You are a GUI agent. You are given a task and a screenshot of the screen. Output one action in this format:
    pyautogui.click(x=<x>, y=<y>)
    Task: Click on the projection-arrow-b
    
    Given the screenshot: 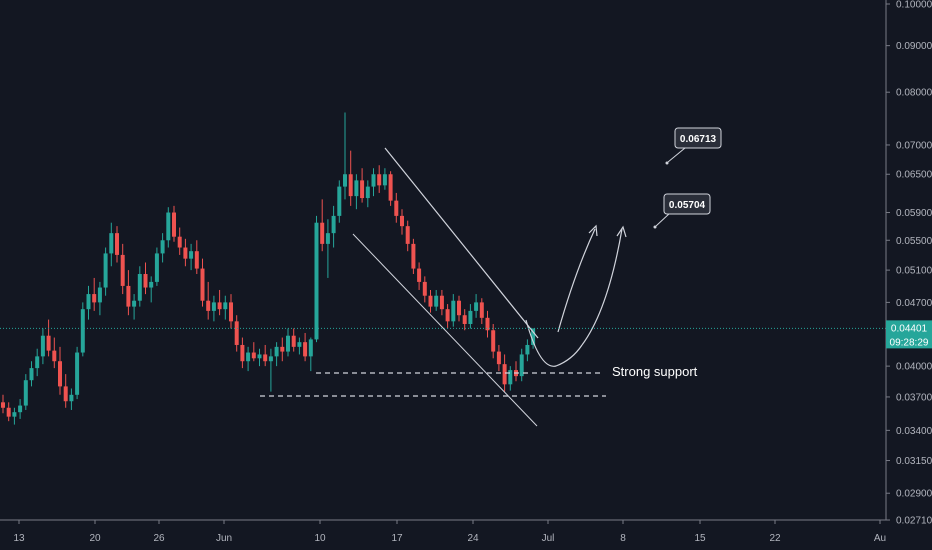 What is the action you would take?
    pyautogui.click(x=602, y=287)
    